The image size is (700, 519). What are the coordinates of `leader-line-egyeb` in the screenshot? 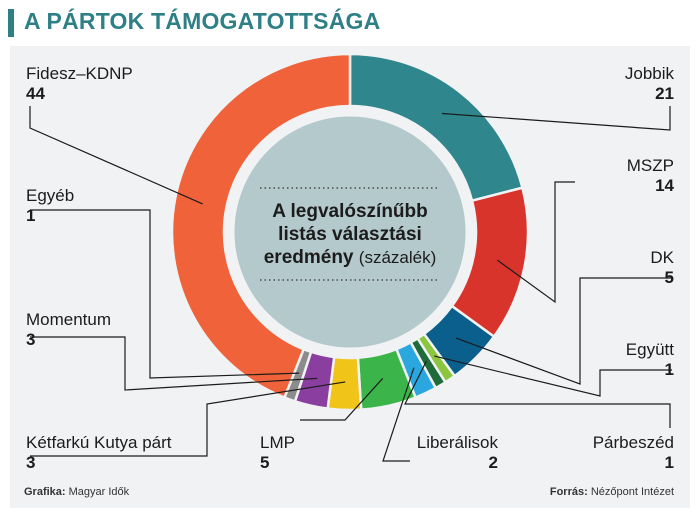 It's located at (165, 294).